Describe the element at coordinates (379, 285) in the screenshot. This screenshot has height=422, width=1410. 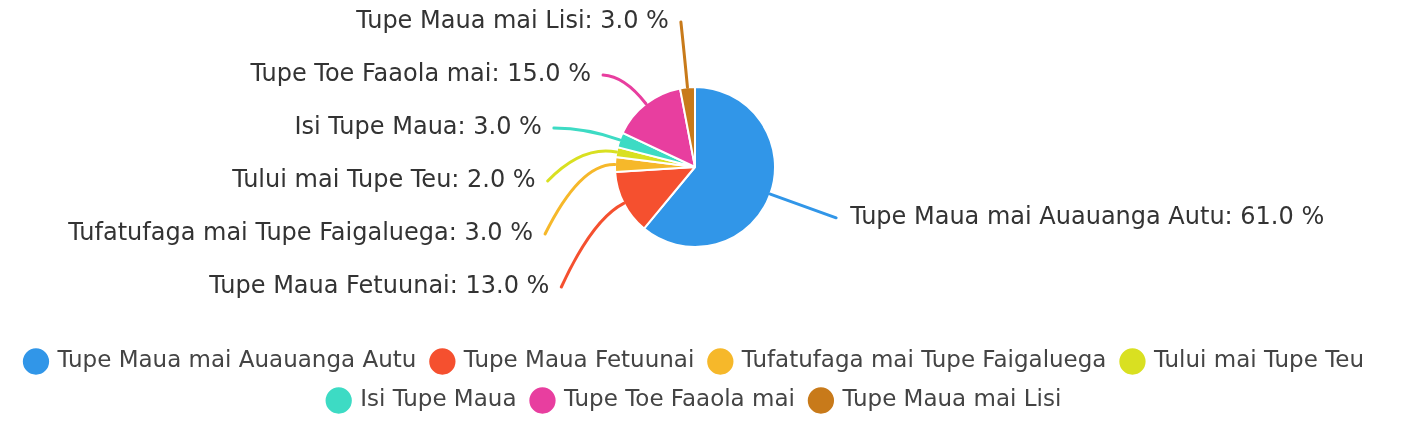
I see `data-label: Tupe Maua Fetuunai: 13.0 %` at that location.